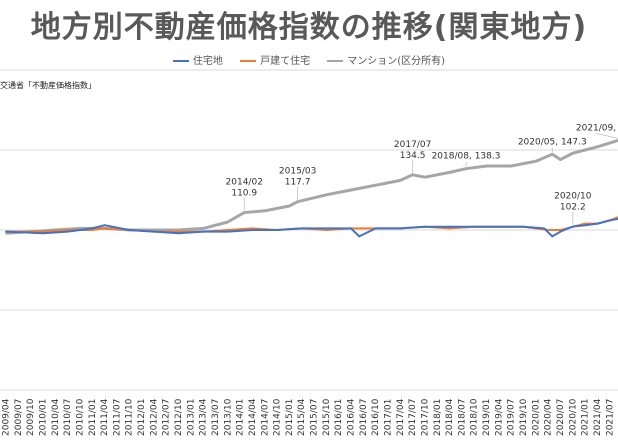 The height and width of the screenshot is (440, 618). I want to click on x-tick-label-8: 2011/04, so click(105, 417).